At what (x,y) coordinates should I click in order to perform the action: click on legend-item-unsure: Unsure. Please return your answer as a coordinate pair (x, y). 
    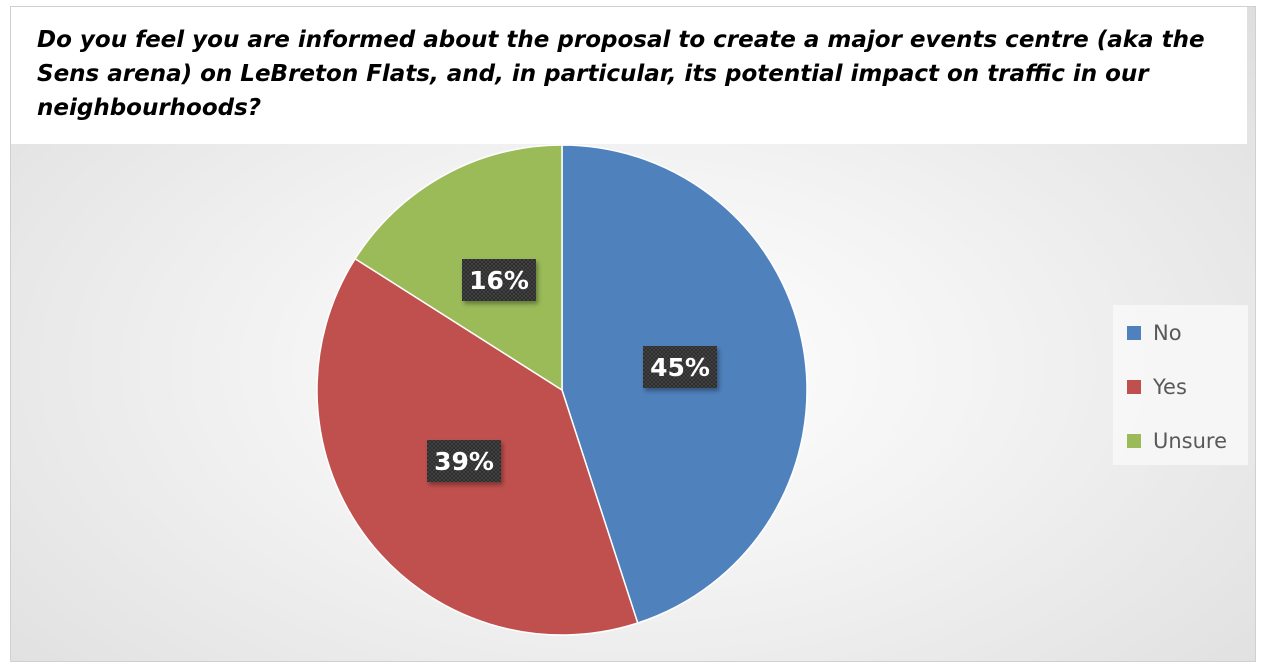
    Looking at the image, I should click on (1180, 441).